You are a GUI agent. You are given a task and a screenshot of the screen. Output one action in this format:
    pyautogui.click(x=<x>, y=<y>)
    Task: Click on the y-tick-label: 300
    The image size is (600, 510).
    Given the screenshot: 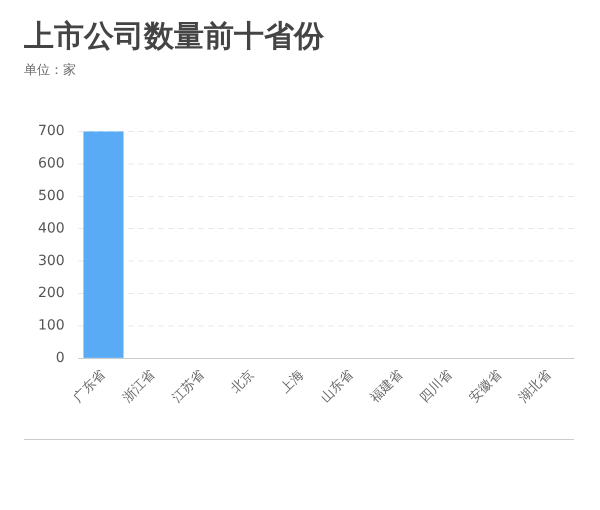 What is the action you would take?
    pyautogui.click(x=51, y=260)
    